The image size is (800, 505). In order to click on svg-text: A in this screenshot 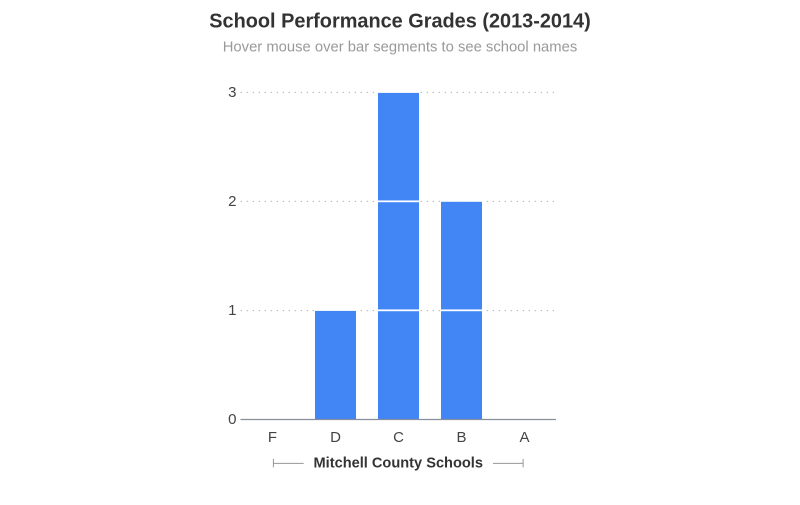, I will do `click(524, 437)`.